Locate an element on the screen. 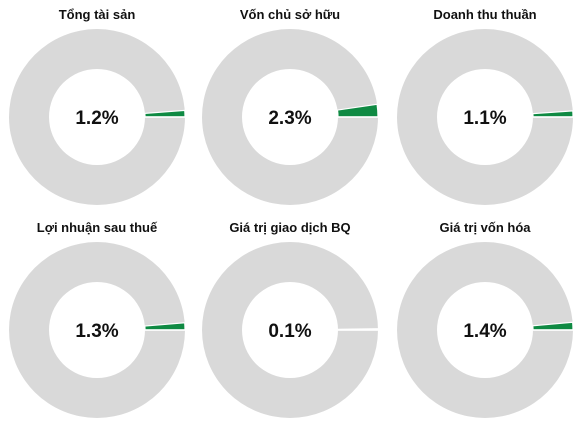  donut-chart-3: Doanh thu thuần 1.1% is located at coordinates (485, 106).